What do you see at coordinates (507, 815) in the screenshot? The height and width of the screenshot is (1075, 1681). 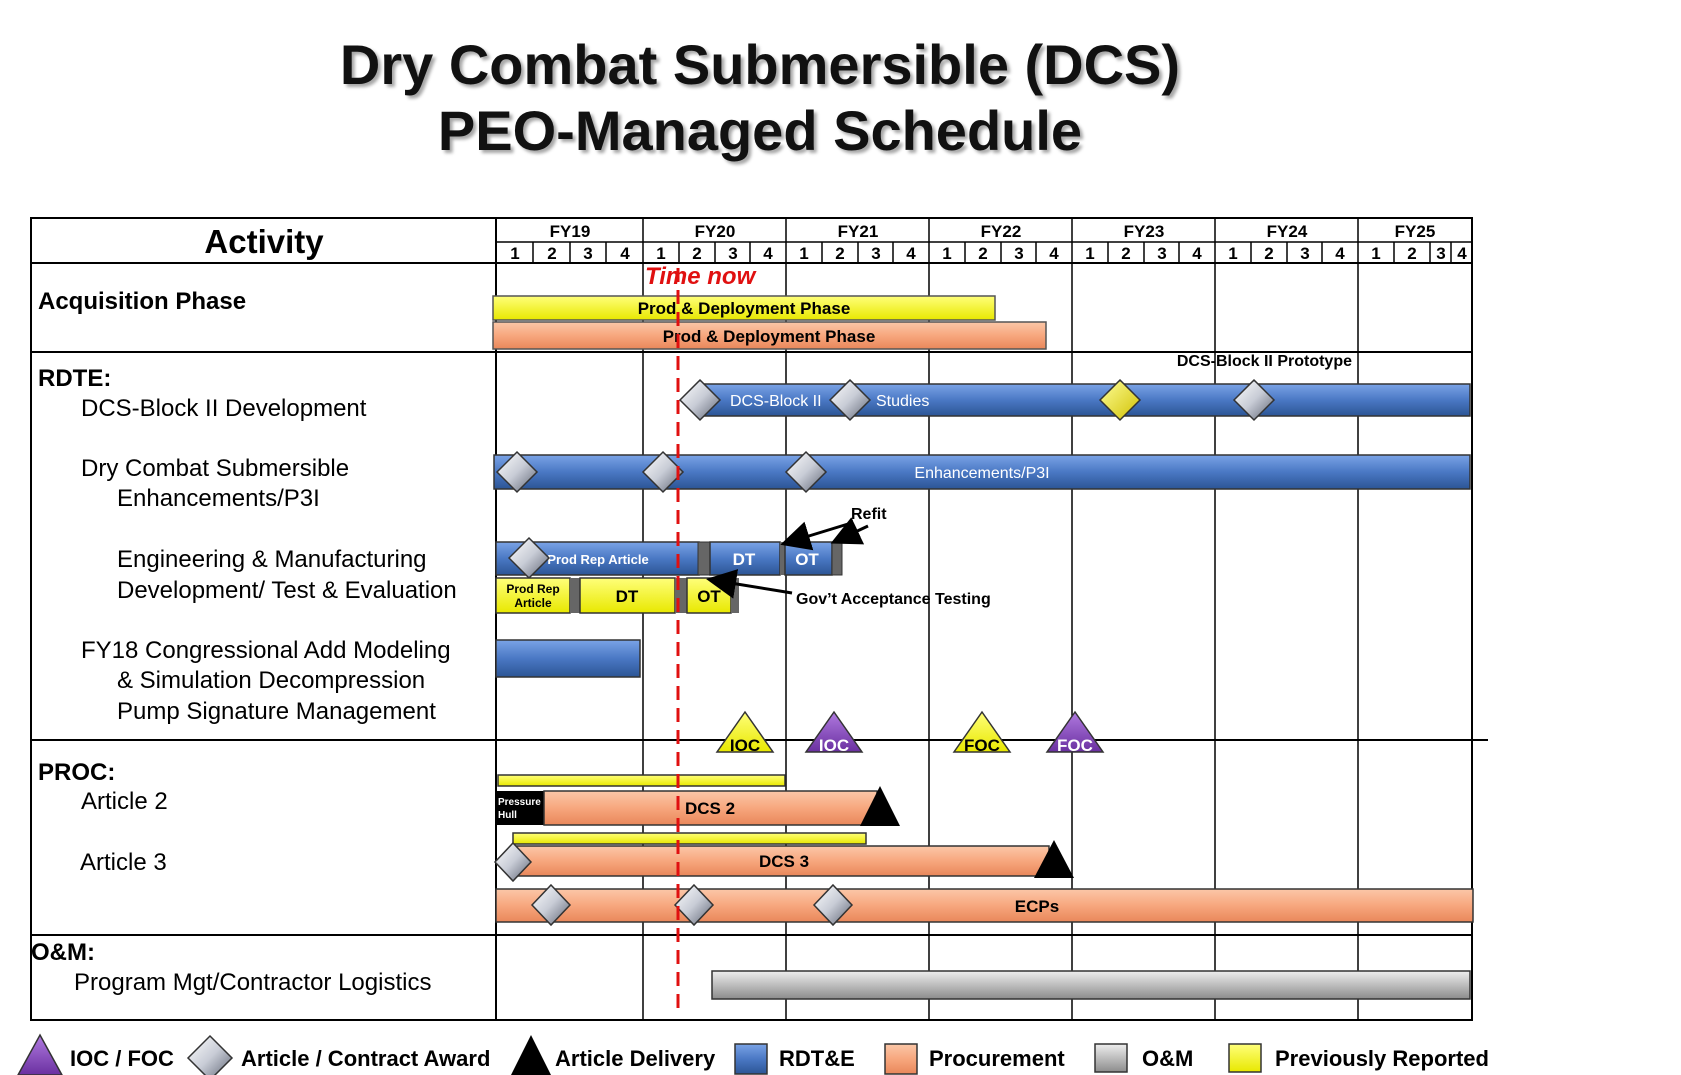 I see `pressure-hull-label-2: Hull` at bounding box center [507, 815].